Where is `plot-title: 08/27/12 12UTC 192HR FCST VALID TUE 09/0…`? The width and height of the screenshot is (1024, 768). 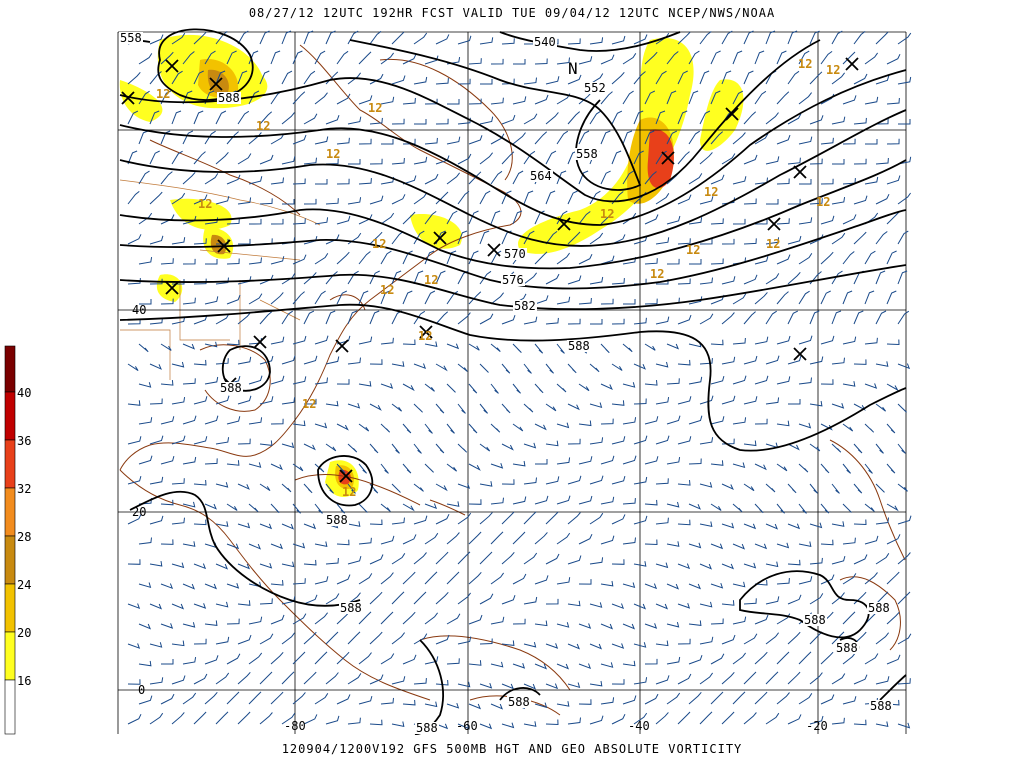 plot-title: 08/27/12 12UTC 192HR FCST VALID TUE 09/0… is located at coordinates (512, 13).